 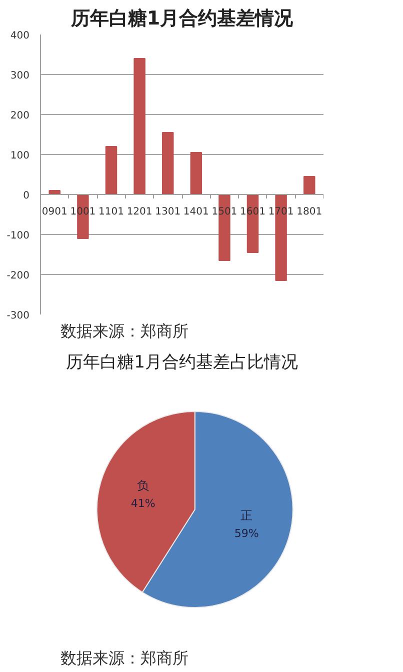 I want to click on x-tick-label: 1401, so click(x=196, y=212).